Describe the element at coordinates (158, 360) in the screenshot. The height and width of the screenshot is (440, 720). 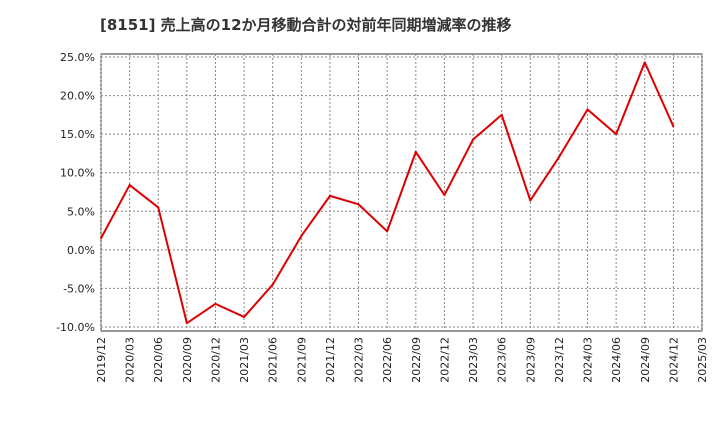
I see `x-tick-label: 2020/06` at that location.